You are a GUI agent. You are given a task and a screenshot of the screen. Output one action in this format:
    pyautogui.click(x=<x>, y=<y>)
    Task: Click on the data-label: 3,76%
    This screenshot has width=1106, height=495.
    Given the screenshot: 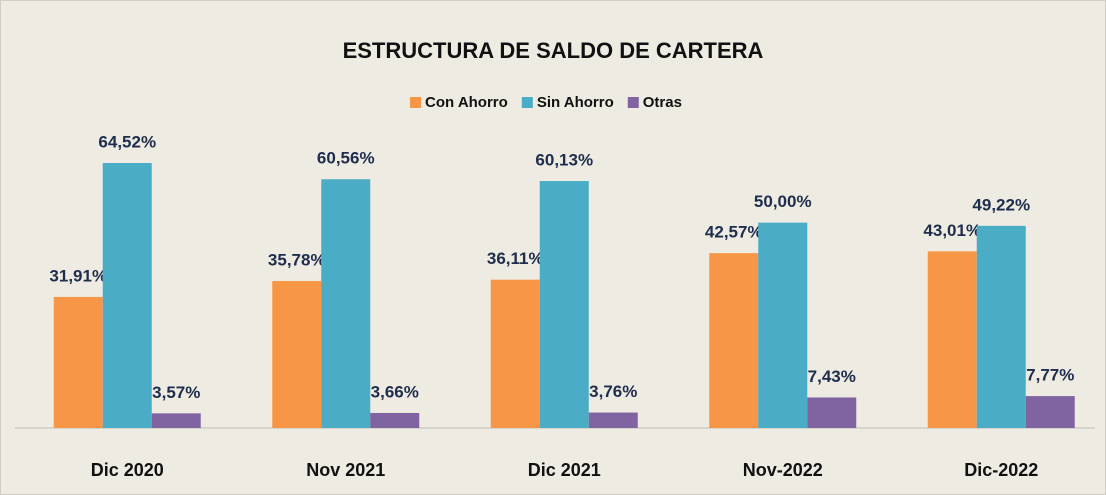 What is the action you would take?
    pyautogui.click(x=613, y=391)
    